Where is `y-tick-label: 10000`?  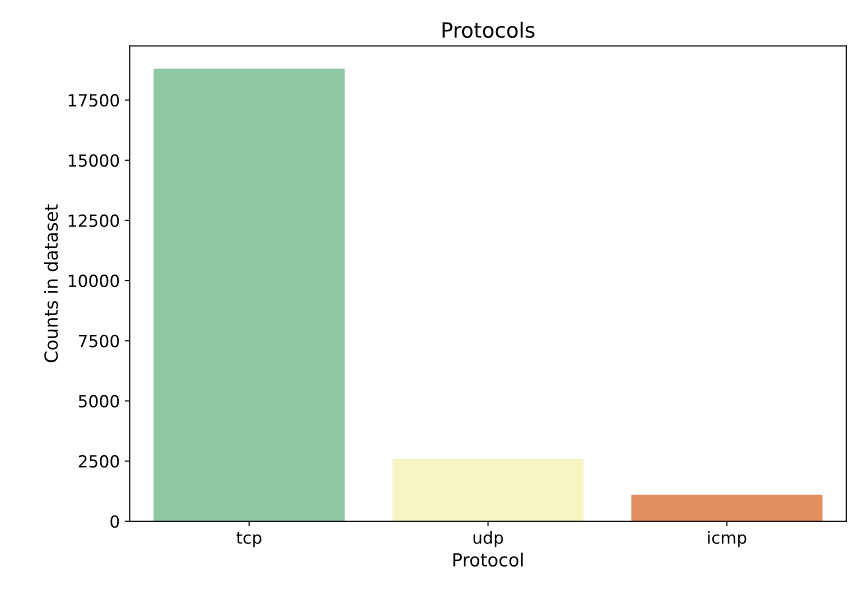 y-tick-label: 10000 is located at coordinates (93, 281).